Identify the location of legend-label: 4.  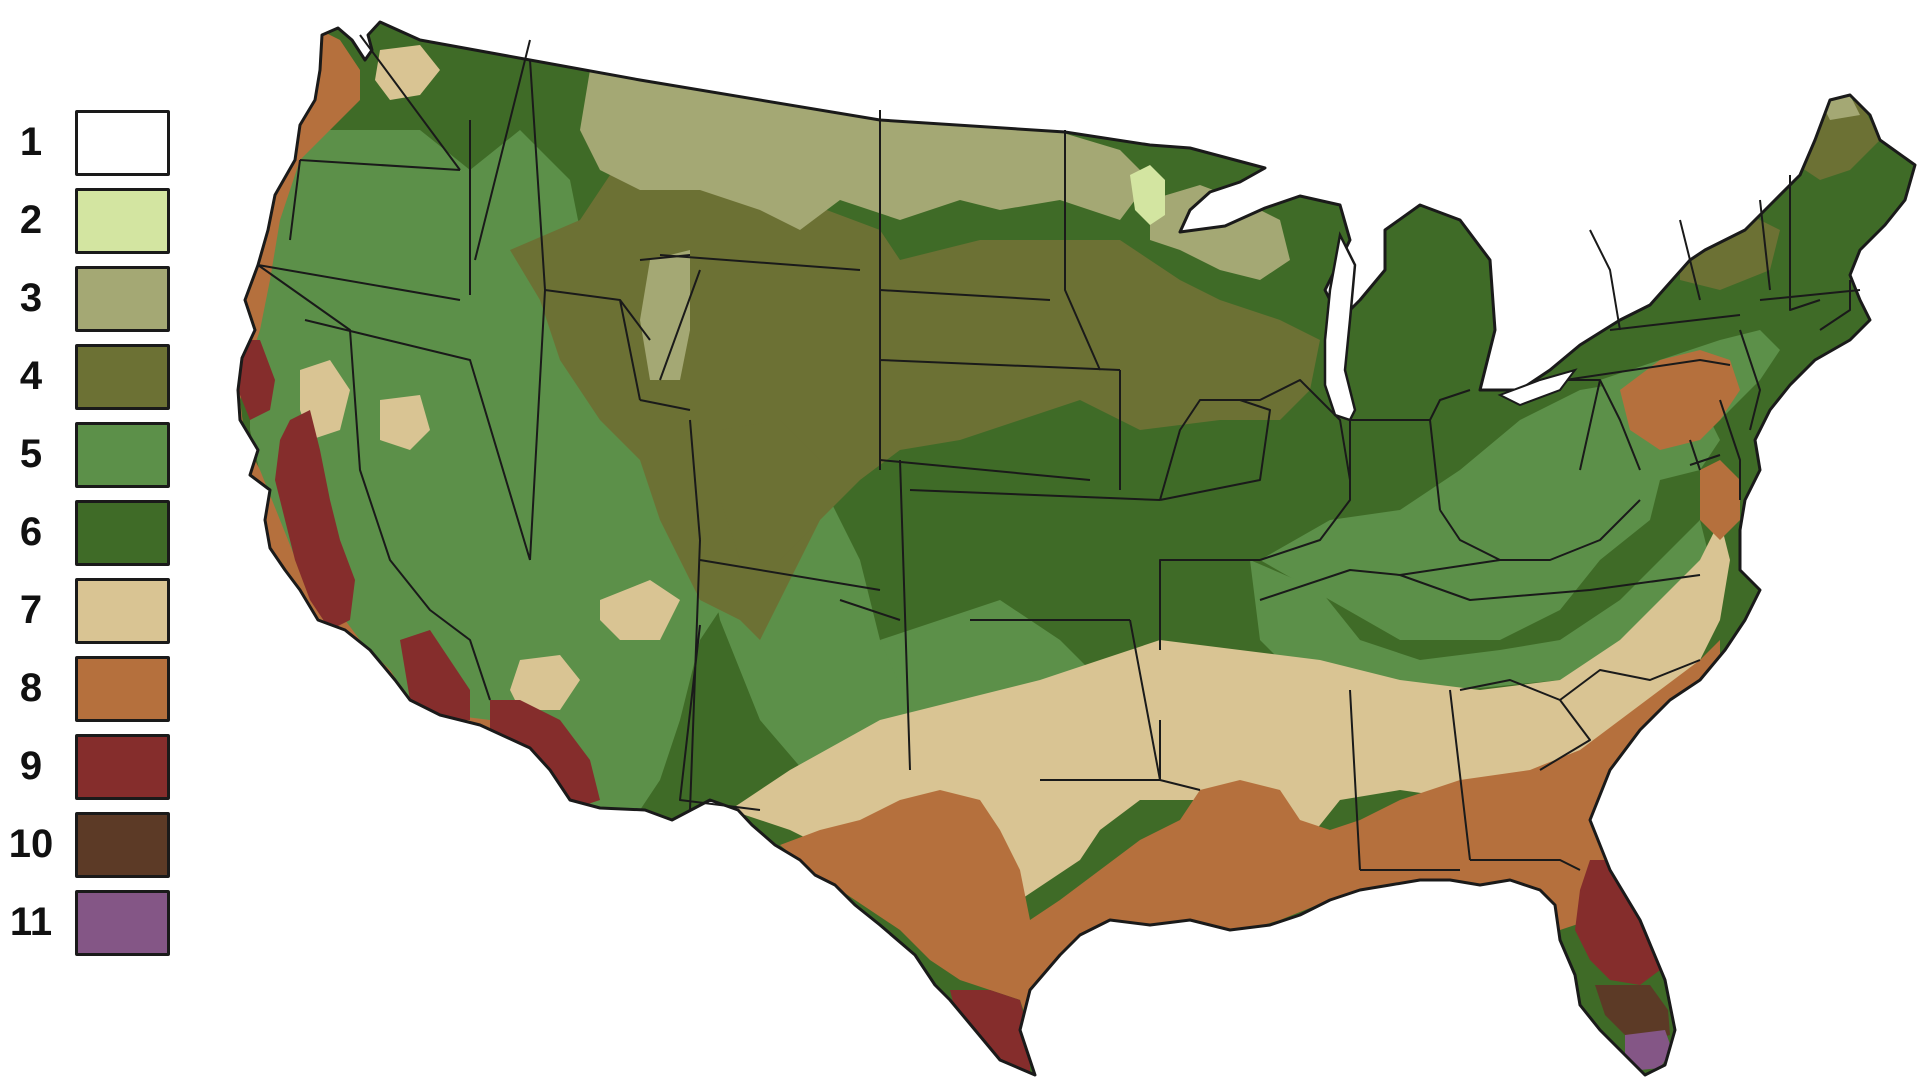
(31, 376).